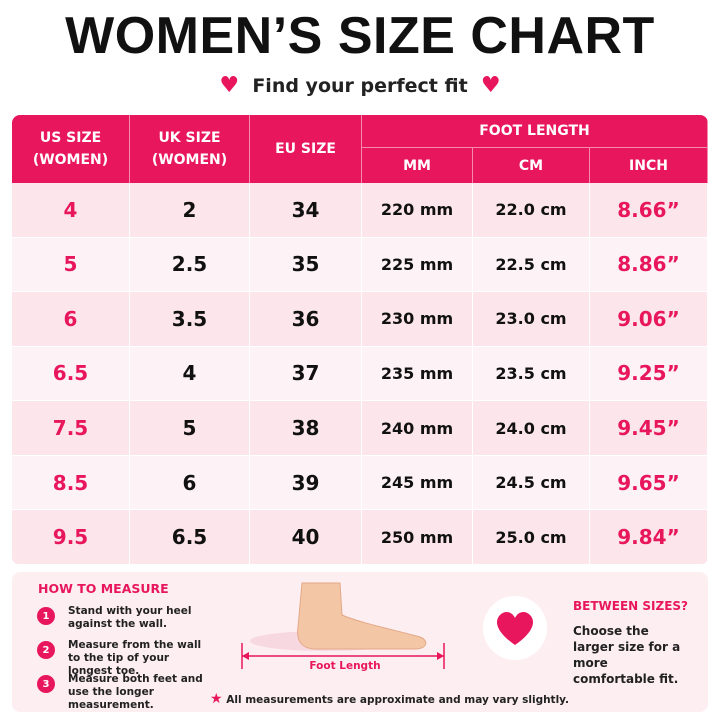 The height and width of the screenshot is (720, 720). What do you see at coordinates (417, 265) in the screenshot?
I see `table-cell: 225 mm` at bounding box center [417, 265].